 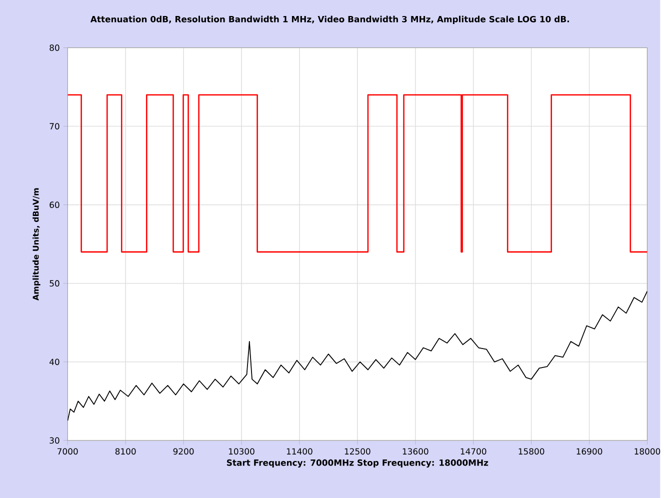 What do you see at coordinates (55, 126) in the screenshot?
I see `y-tick-label: 70` at bounding box center [55, 126].